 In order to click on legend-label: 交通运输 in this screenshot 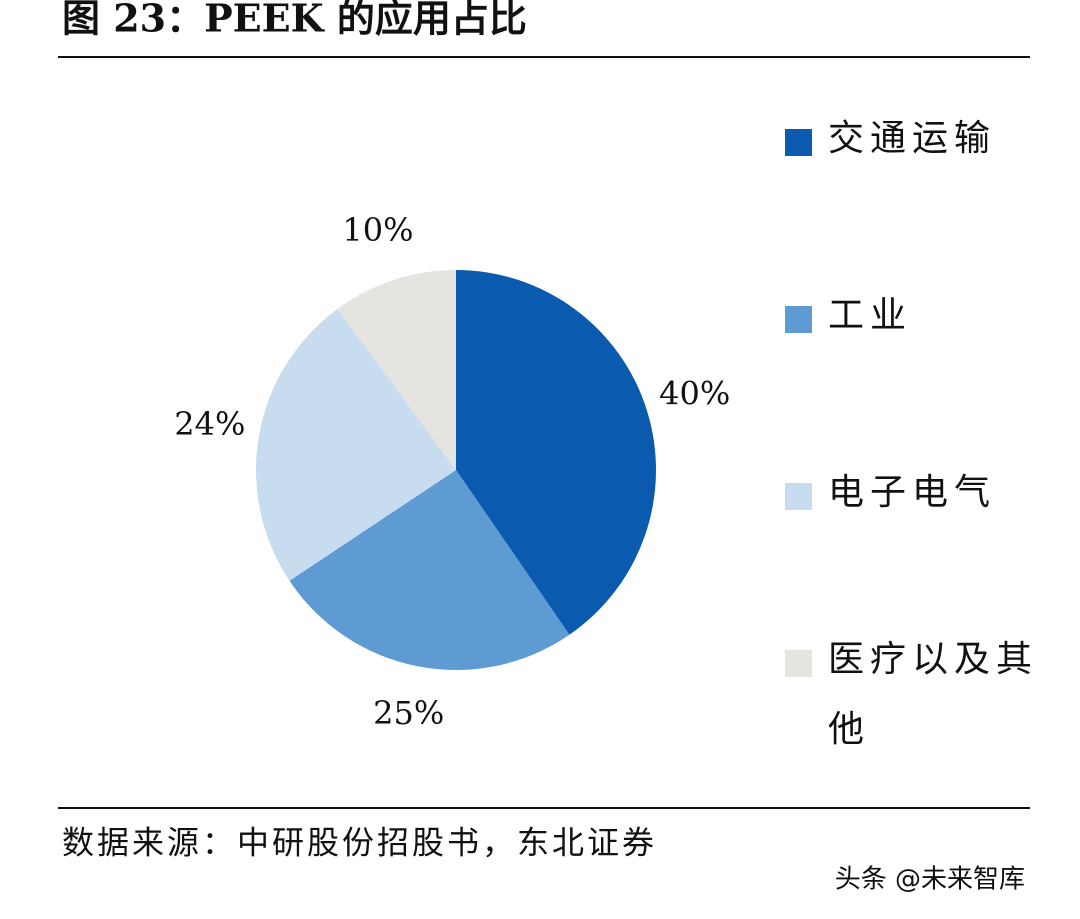, I will do `click(912, 138)`.